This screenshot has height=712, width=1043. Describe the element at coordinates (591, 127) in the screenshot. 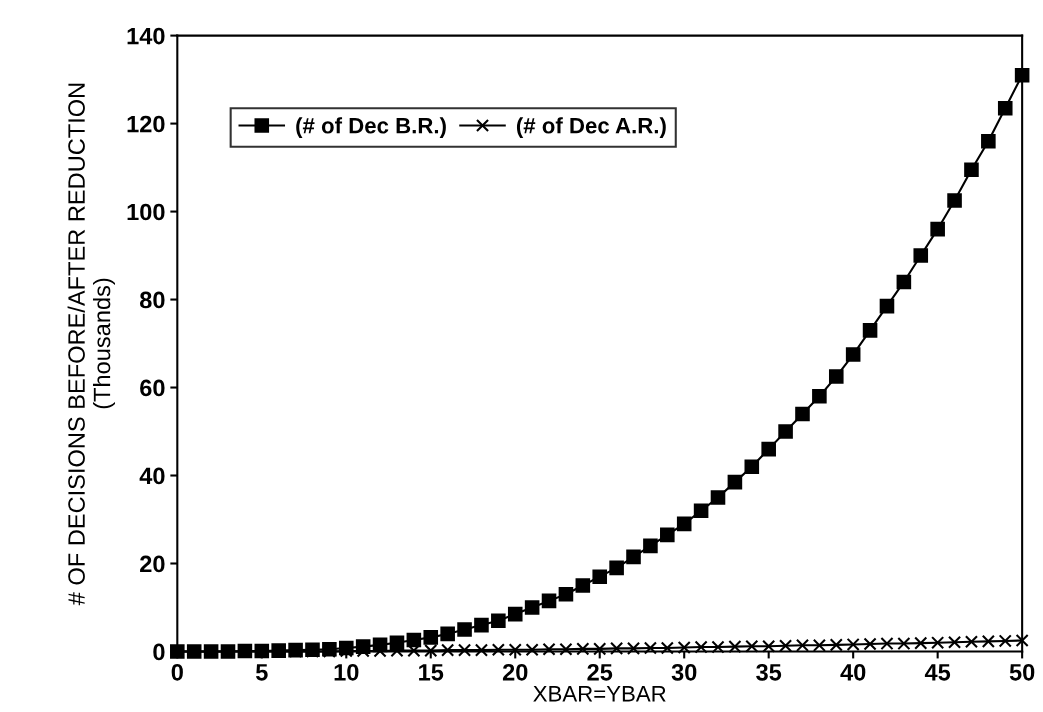

I see `legend-label: (# of Dec A.R.)` at that location.